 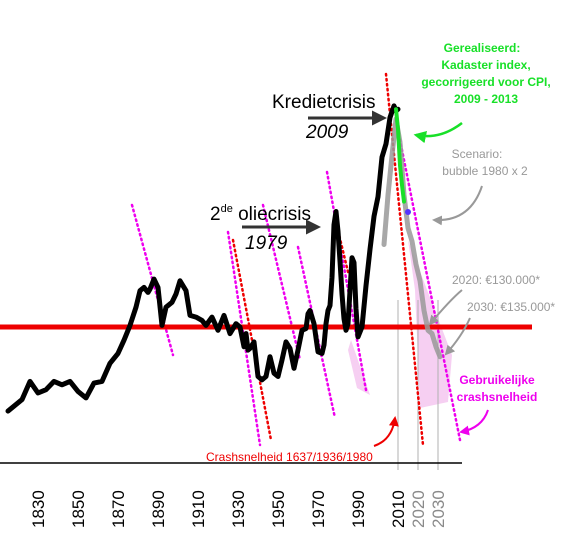 What do you see at coordinates (482, 48) in the screenshot?
I see `realised-line-1: Gerealiseerd:` at bounding box center [482, 48].